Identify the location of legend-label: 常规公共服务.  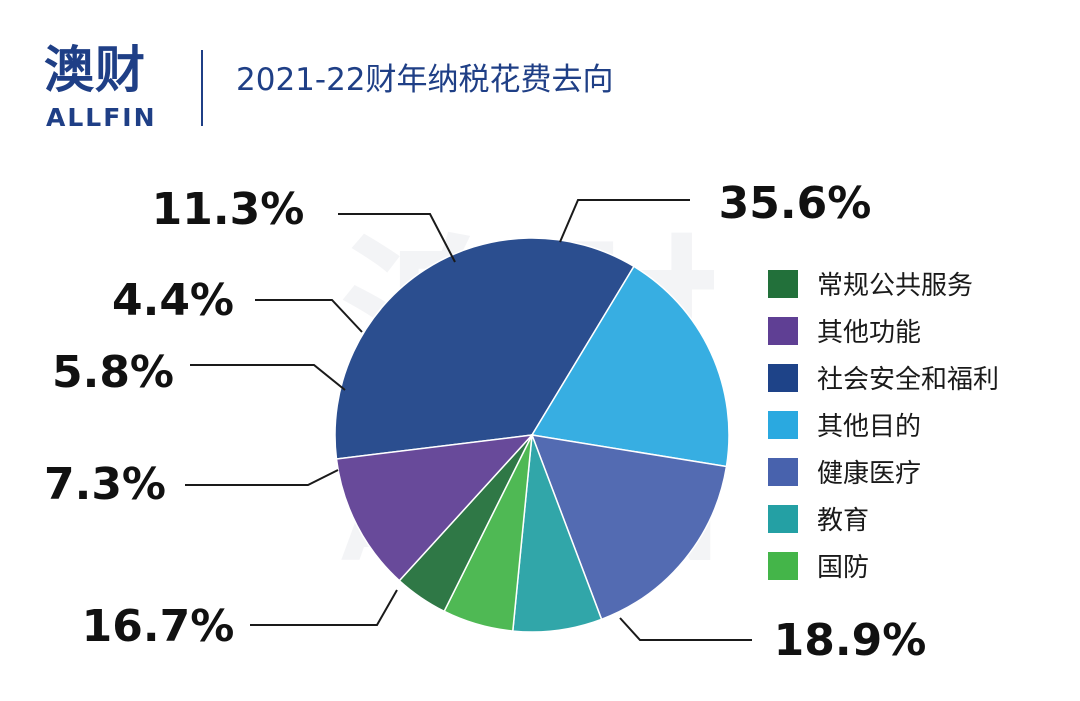
(895, 286).